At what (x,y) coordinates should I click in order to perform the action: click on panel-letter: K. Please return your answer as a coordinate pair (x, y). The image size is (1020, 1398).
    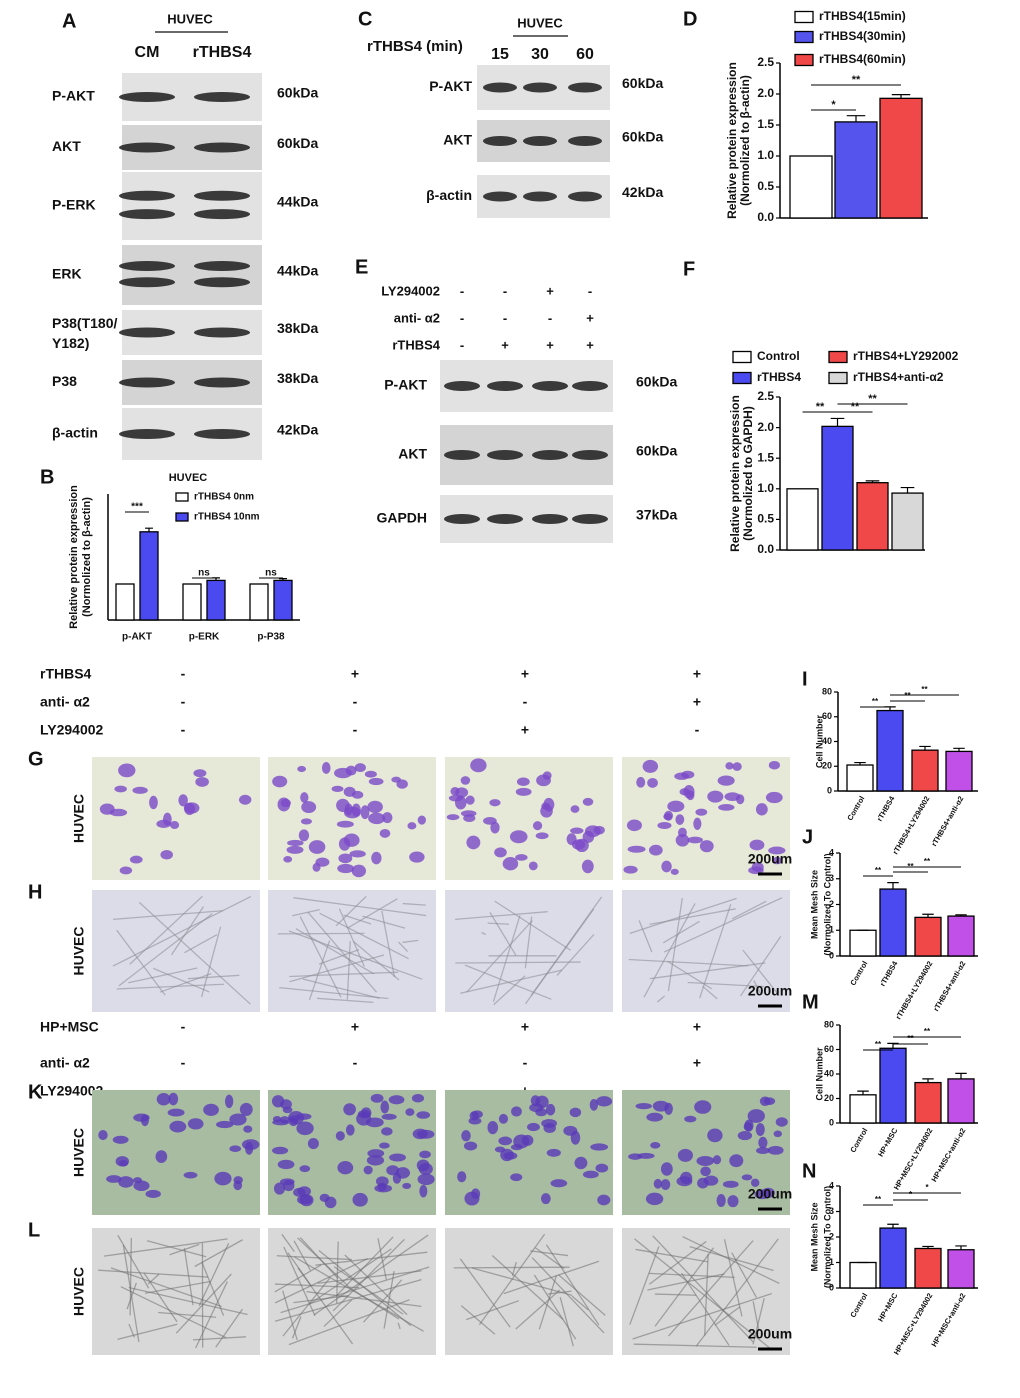
    Looking at the image, I should click on (35, 1092).